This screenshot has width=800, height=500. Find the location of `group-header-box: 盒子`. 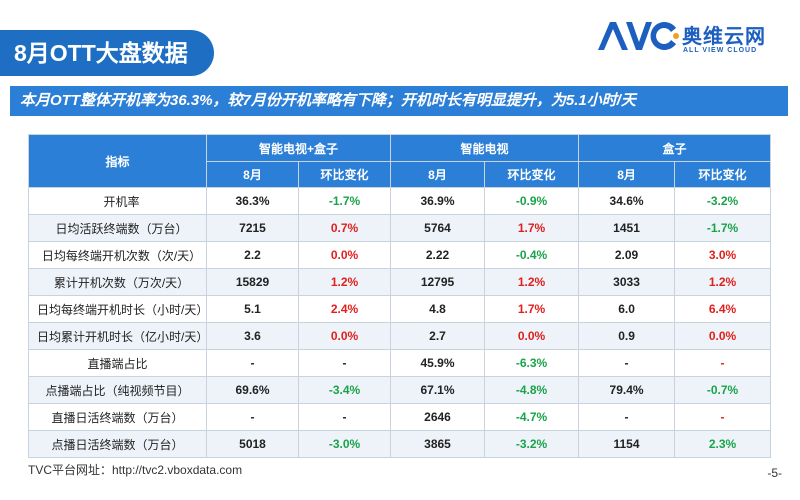

group-header-box: 盒子 is located at coordinates (675, 148).